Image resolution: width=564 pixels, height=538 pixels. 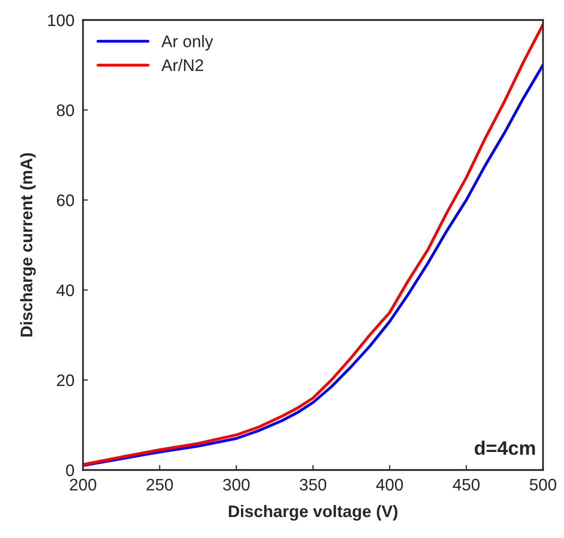 I want to click on y-axis-title: Discharge current (mA), so click(x=28, y=244).